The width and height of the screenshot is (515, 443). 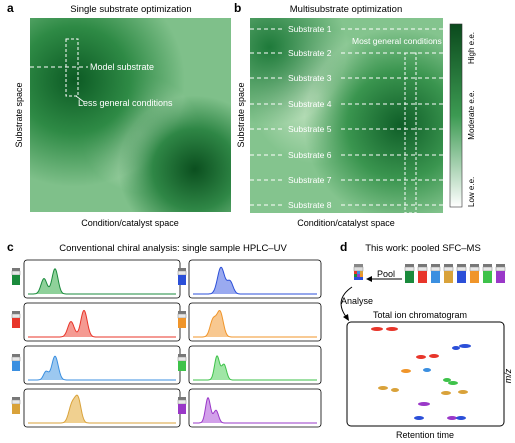 I want to click on panel-a-letter: a, so click(x=10, y=8).